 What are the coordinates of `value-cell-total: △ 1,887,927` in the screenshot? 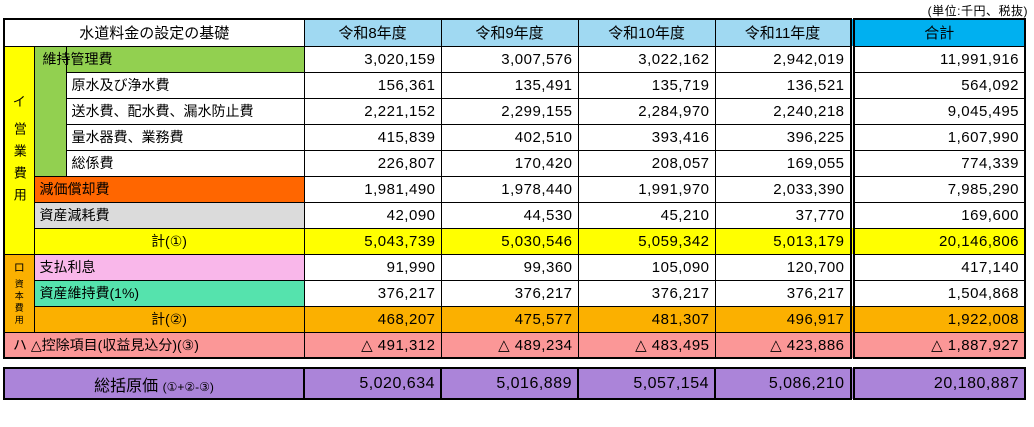 It's located at (937, 345).